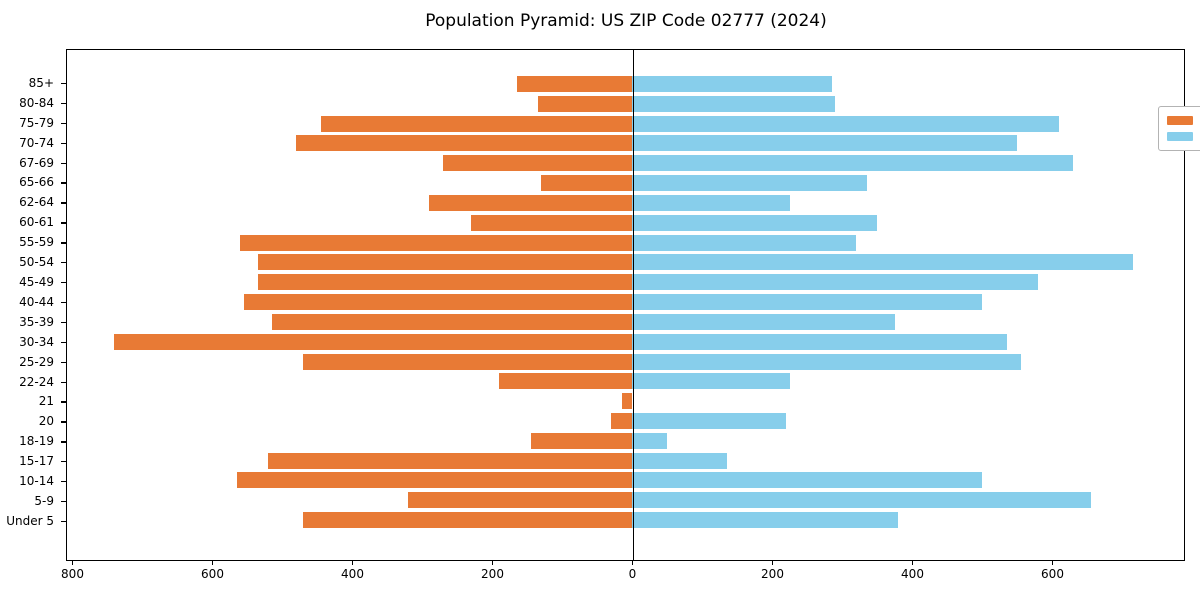  Describe the element at coordinates (33, 421) in the screenshot. I see `y-axis-label: 20` at that location.